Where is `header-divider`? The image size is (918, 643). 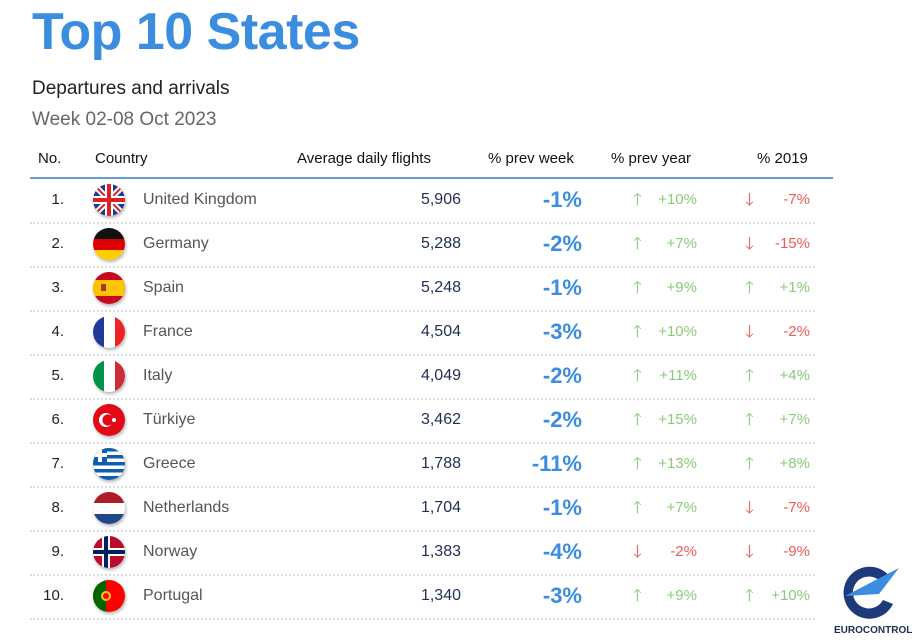
header-divider is located at coordinates (431, 178).